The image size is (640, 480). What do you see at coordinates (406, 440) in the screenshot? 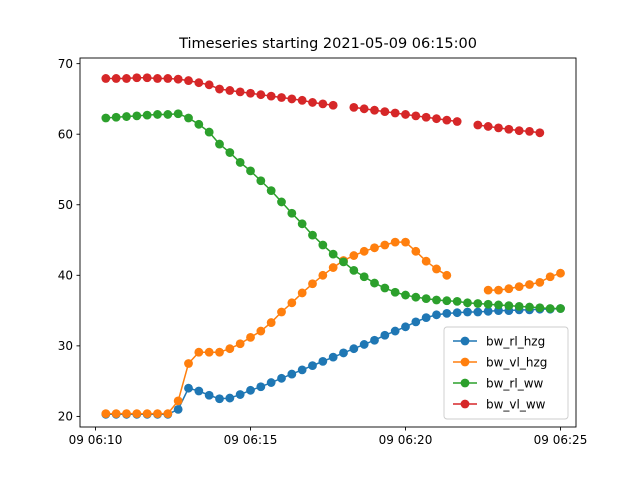
I see `x-tick-label: 09 06:20` at bounding box center [406, 440].